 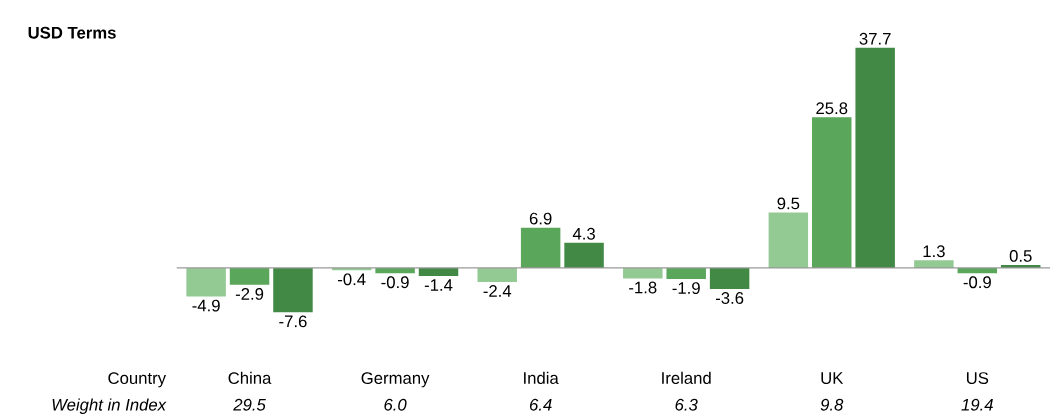 I want to click on data-label: 0.5, so click(x=1020, y=255).